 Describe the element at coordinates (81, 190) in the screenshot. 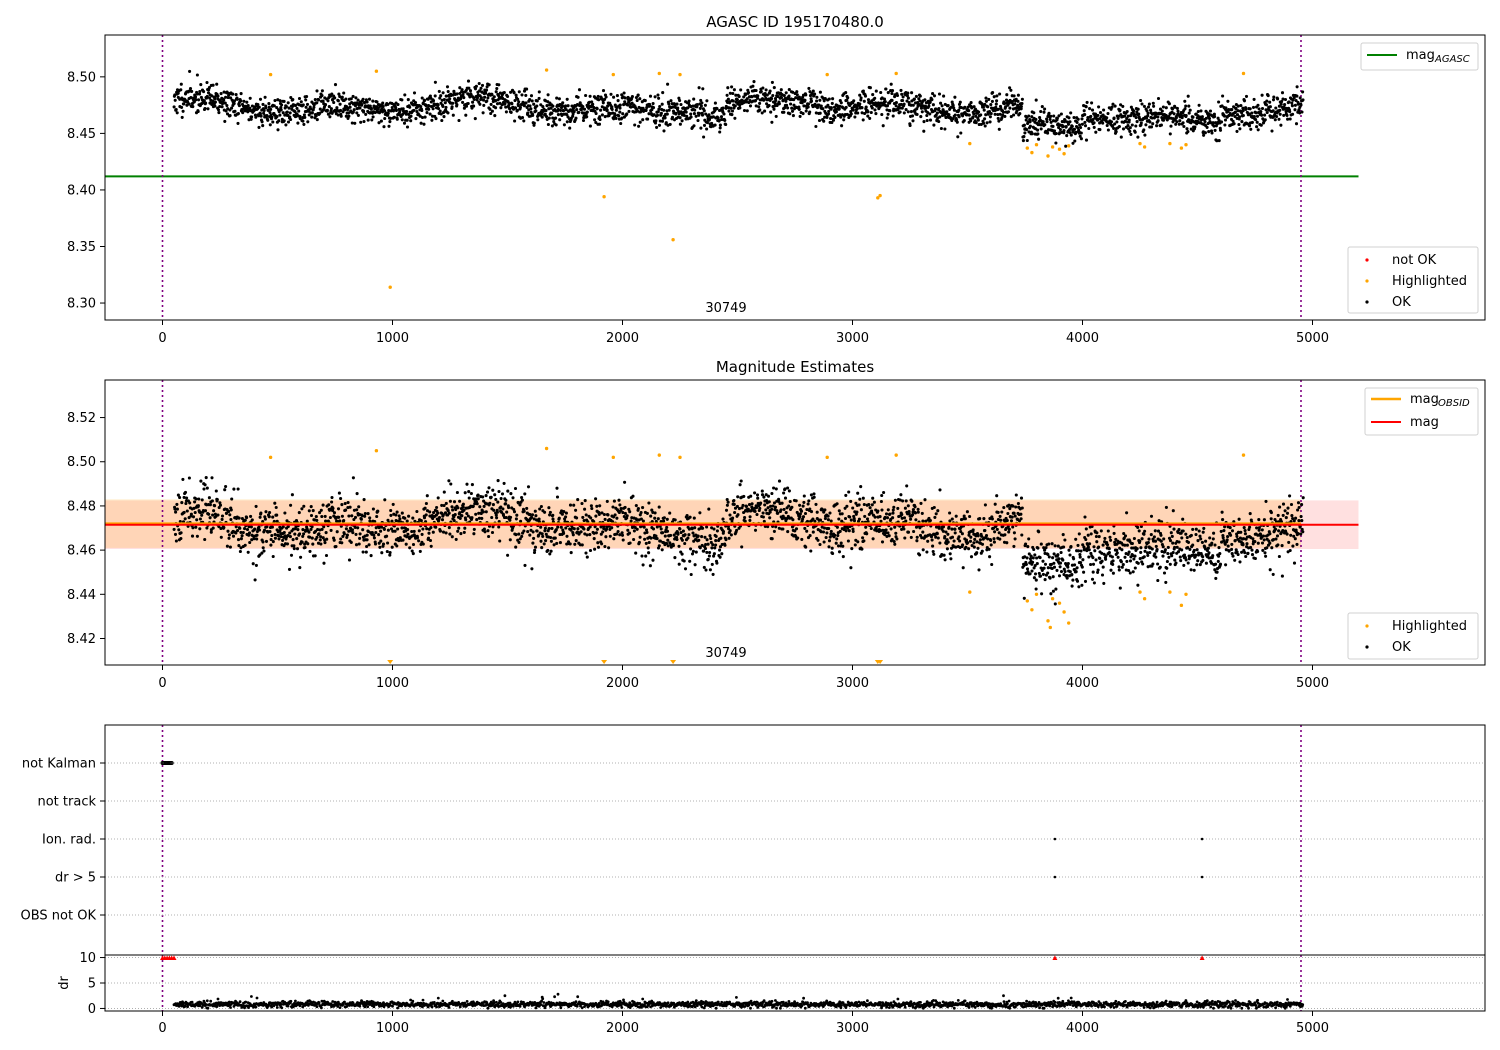

I see `y-tick-label: 8.40` at that location.